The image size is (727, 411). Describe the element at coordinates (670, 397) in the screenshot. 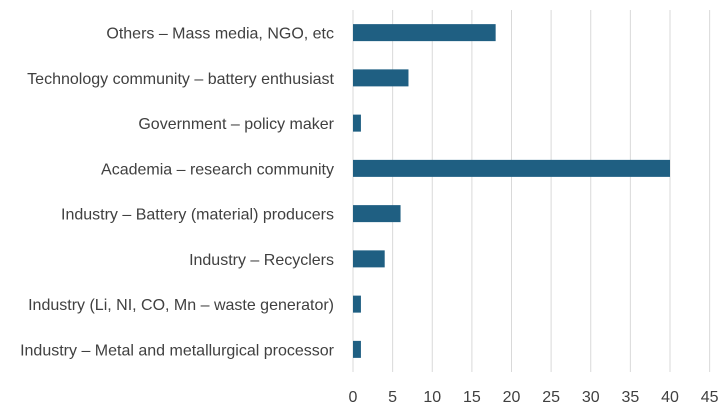

I see `x-tick-label: 40` at that location.